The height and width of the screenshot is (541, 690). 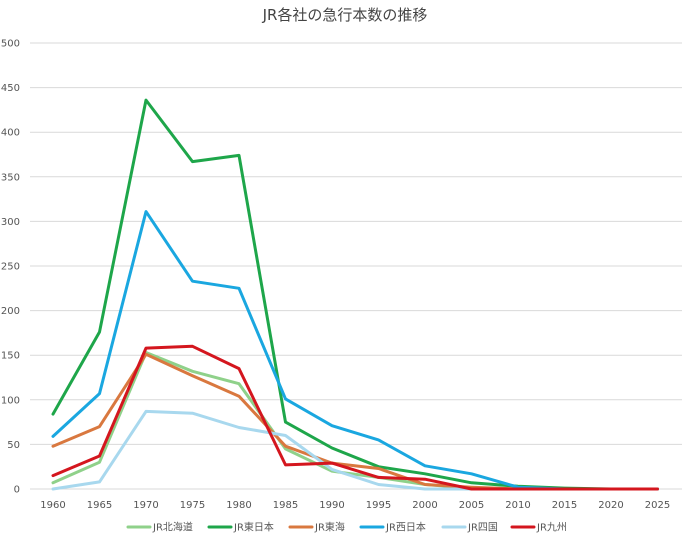 What do you see at coordinates (253, 527) in the screenshot?
I see `legend-label: JR東日本` at bounding box center [253, 527].